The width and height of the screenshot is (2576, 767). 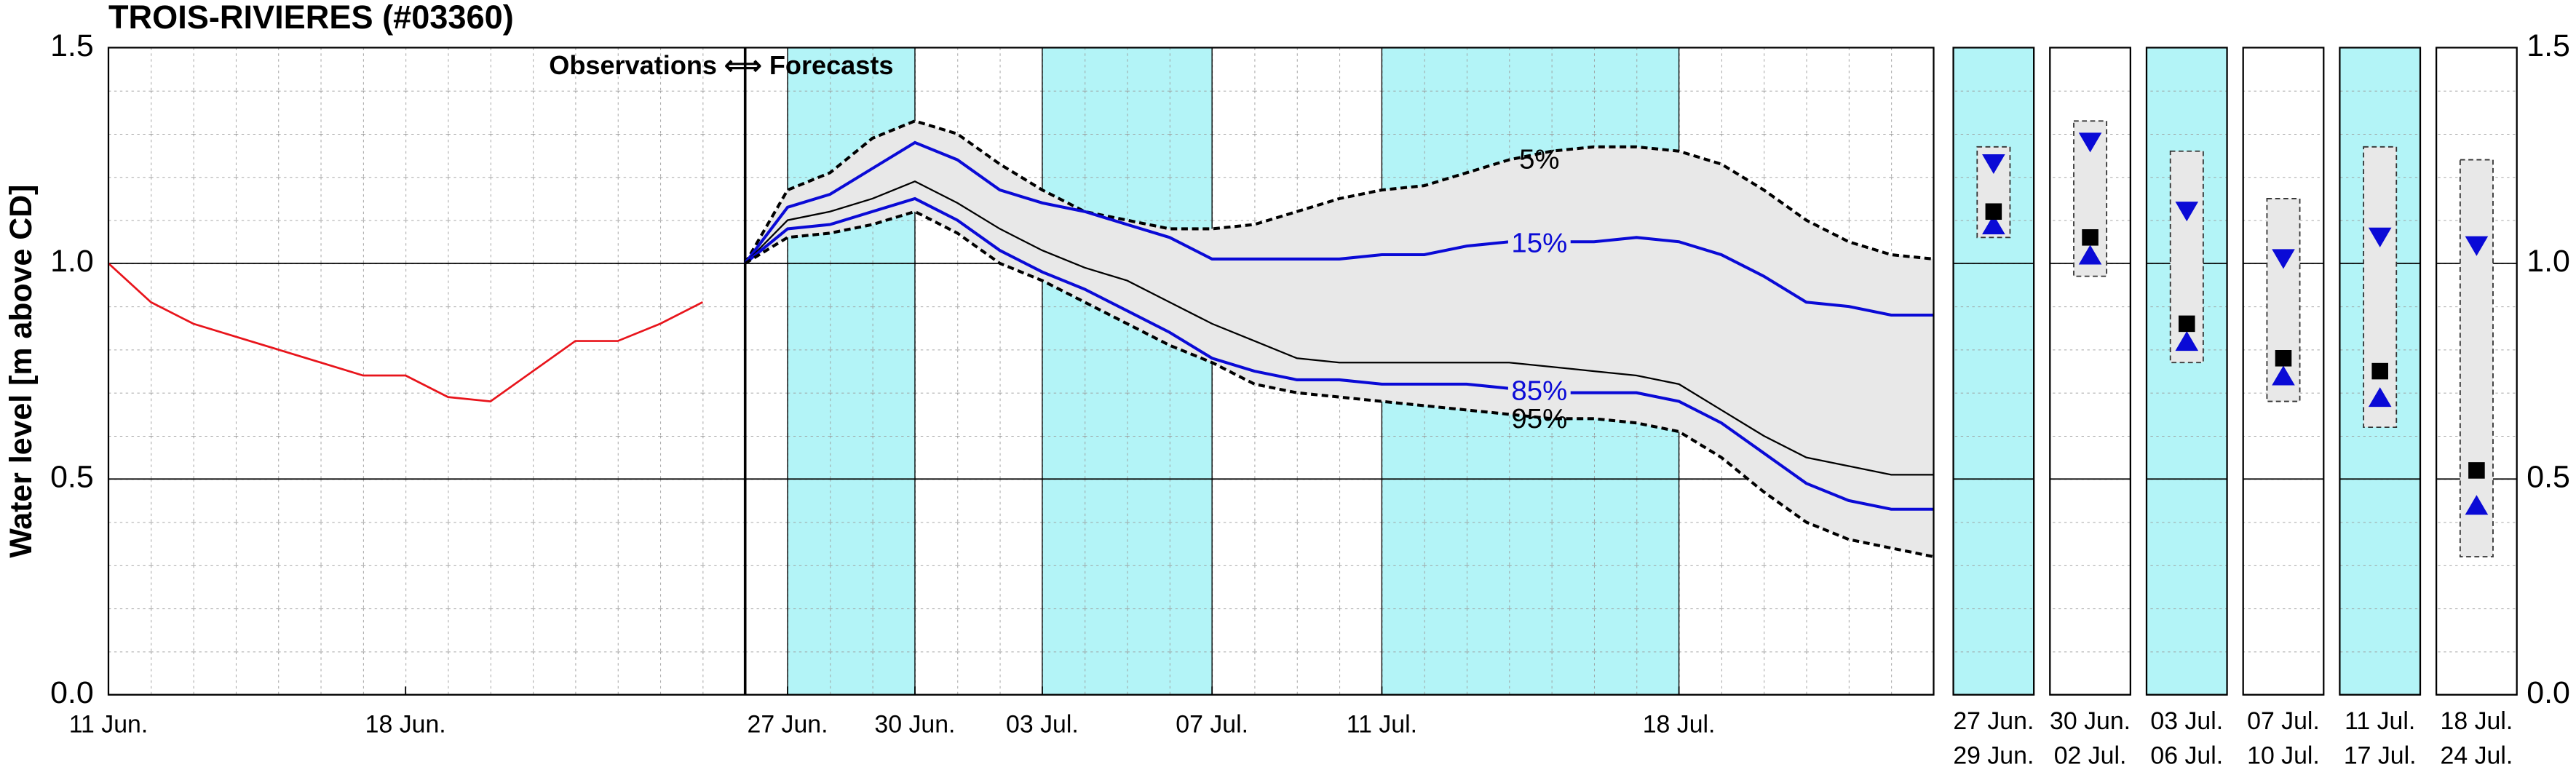 I want to click on x-tick-label: 27 Jun., so click(x=788, y=725).